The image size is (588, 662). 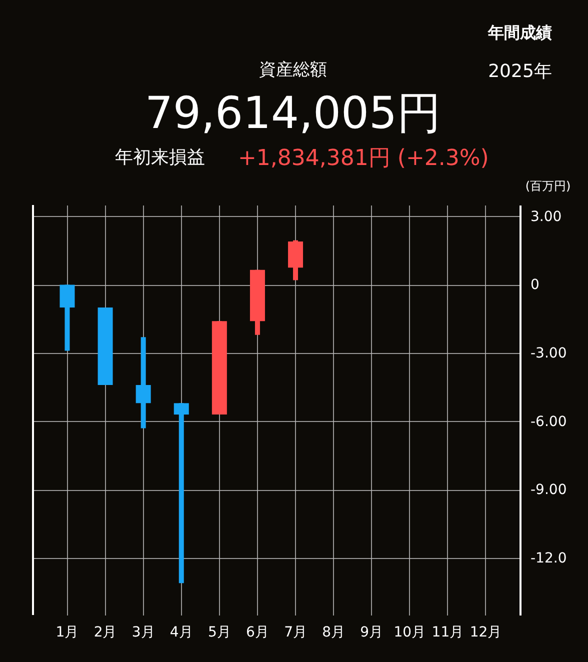 What do you see at coordinates (520, 71) in the screenshot?
I see `text: 2025年` at bounding box center [520, 71].